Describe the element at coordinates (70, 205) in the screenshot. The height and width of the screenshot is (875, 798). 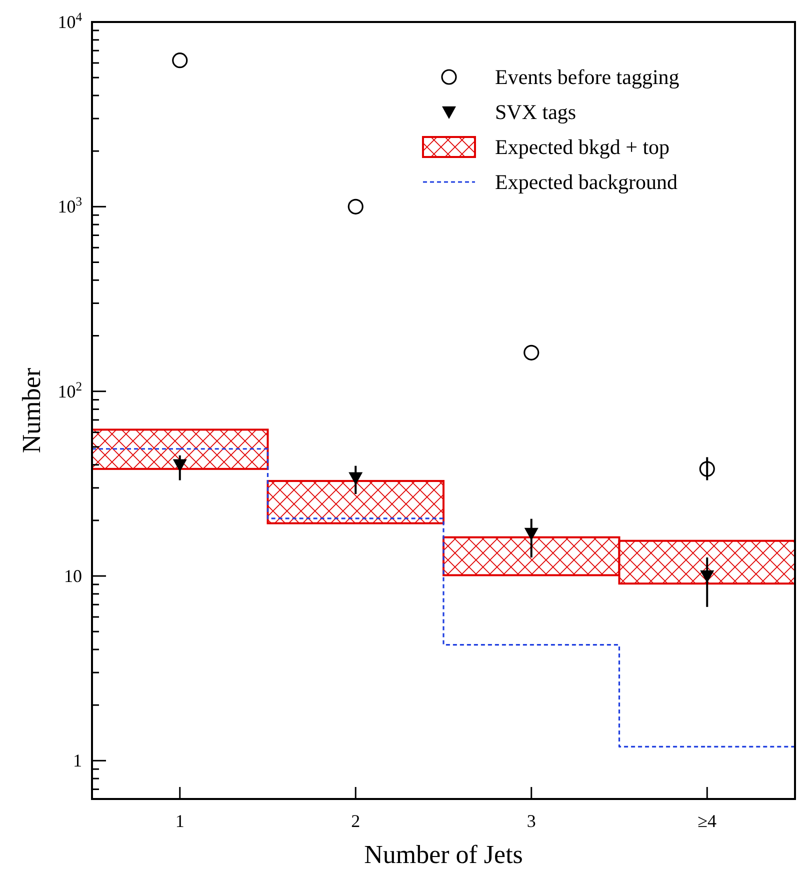
I see `y-tick-label: 10$^{3}$` at that location.